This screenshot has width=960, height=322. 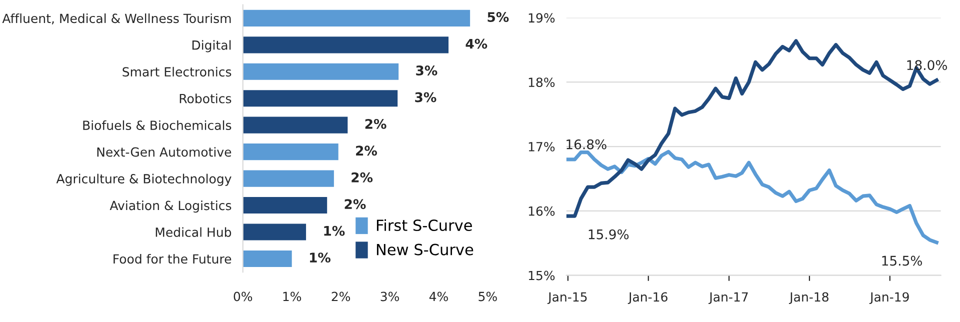 What do you see at coordinates (116, 18) in the screenshot?
I see `y-tick-label: Affluent, Medical & Wellness Tourism` at bounding box center [116, 18].